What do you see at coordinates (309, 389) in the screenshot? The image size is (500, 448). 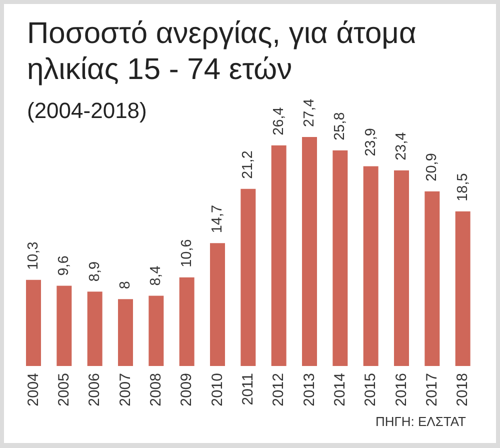 I see `x-tick-label: 2013` at bounding box center [309, 389].